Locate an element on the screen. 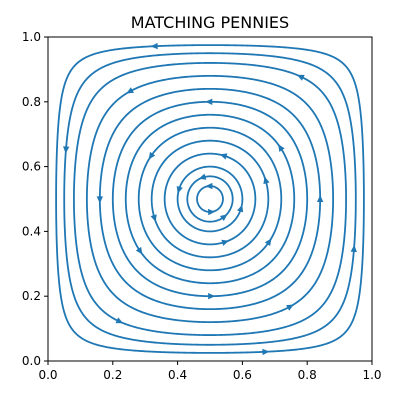 The height and width of the screenshot is (405, 400). x-tick-label: 1.0 is located at coordinates (371, 375).